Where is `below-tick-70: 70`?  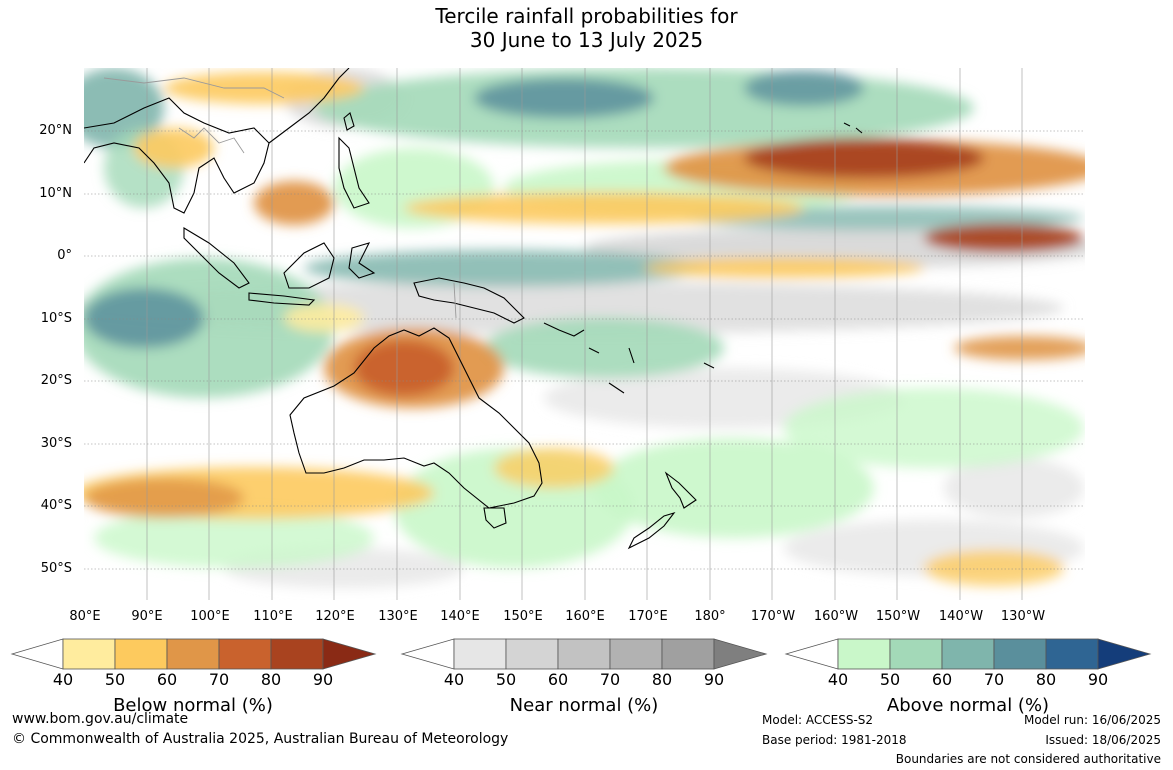
below-tick-70: 70 is located at coordinates (219, 679).